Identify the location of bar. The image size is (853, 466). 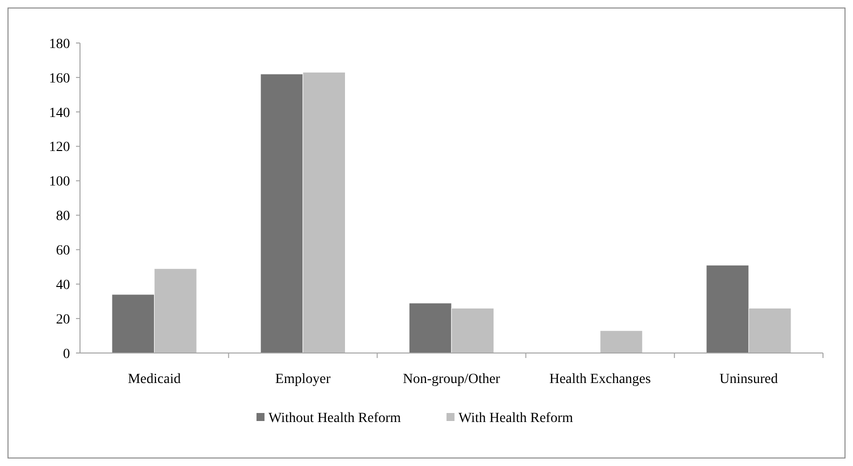
(621, 342).